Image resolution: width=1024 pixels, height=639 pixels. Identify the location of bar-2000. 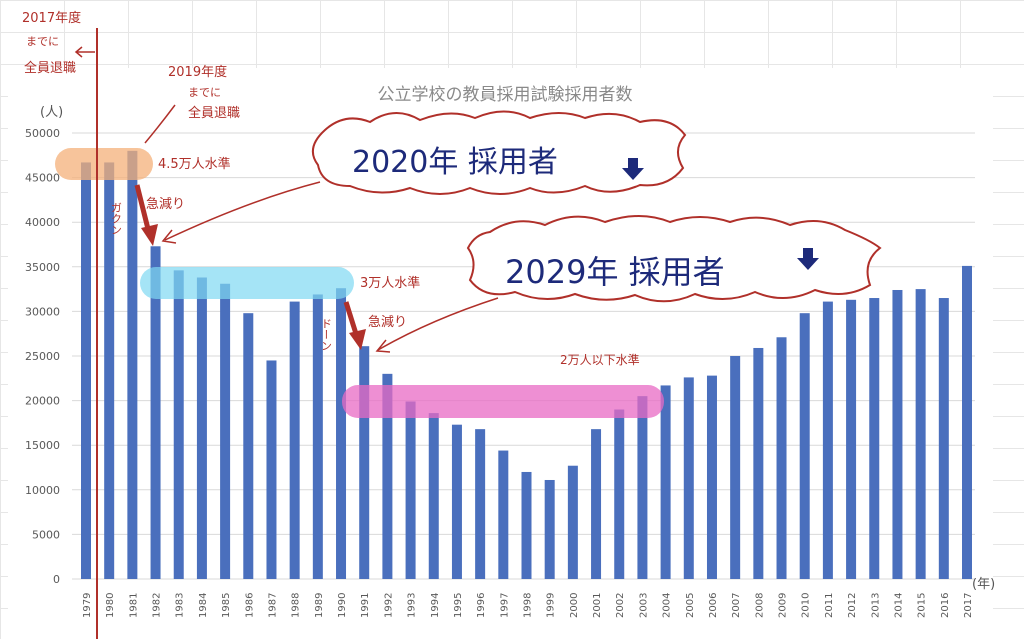
(572, 522).